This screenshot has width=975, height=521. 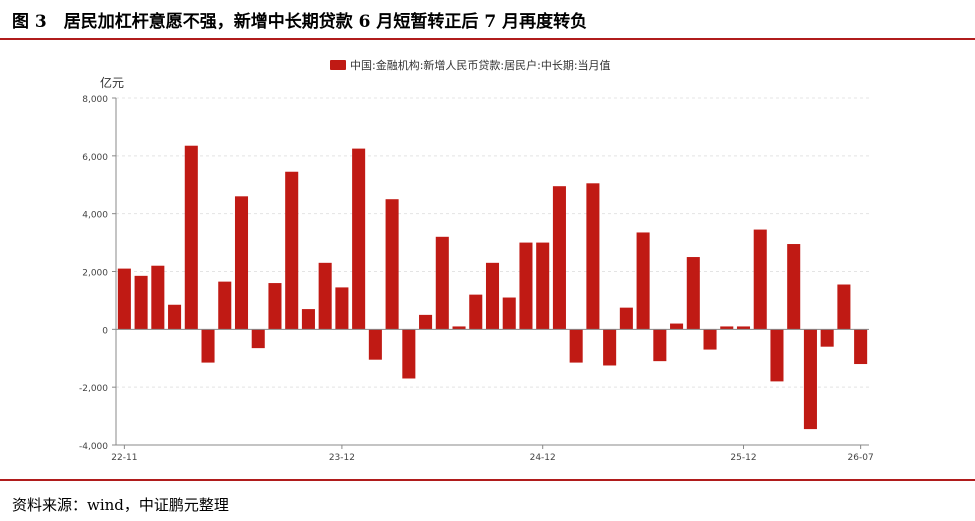 I want to click on bottom-rule, so click(x=487, y=480).